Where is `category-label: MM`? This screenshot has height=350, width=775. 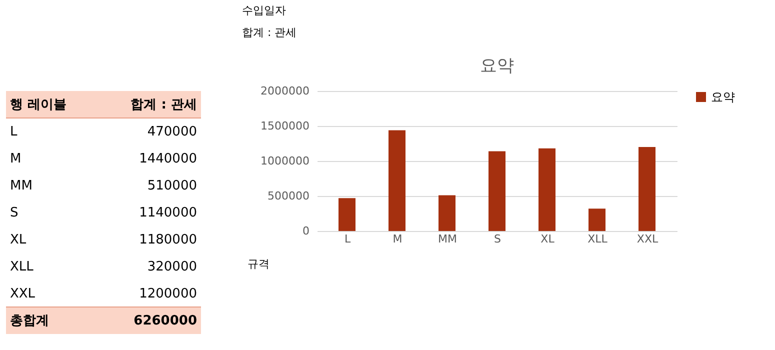 category-label: MM is located at coordinates (21, 186).